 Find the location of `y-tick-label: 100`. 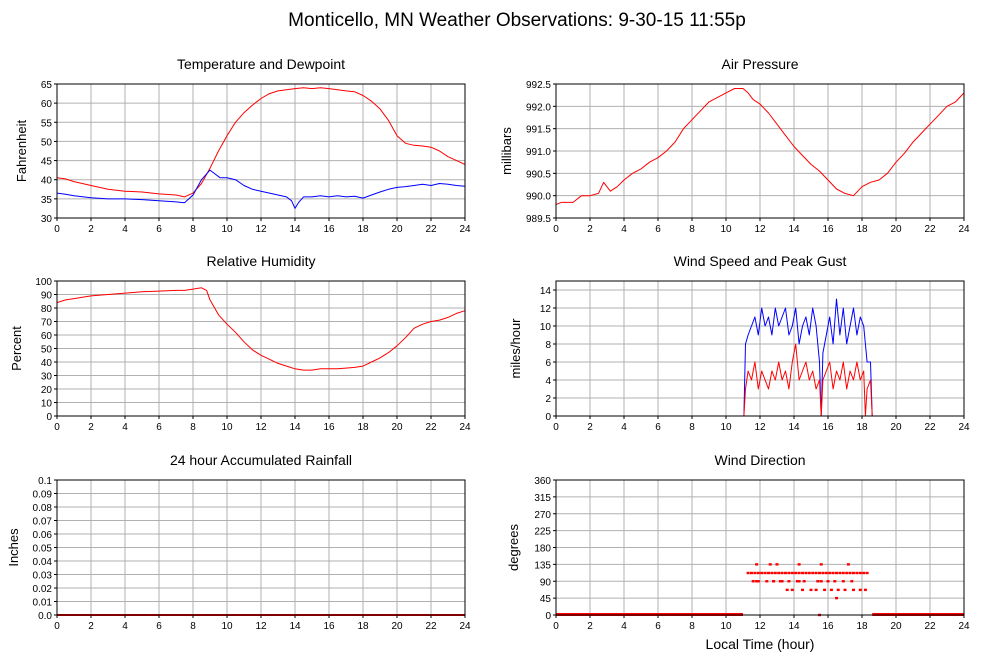

y-tick-label: 100 is located at coordinates (43, 282).